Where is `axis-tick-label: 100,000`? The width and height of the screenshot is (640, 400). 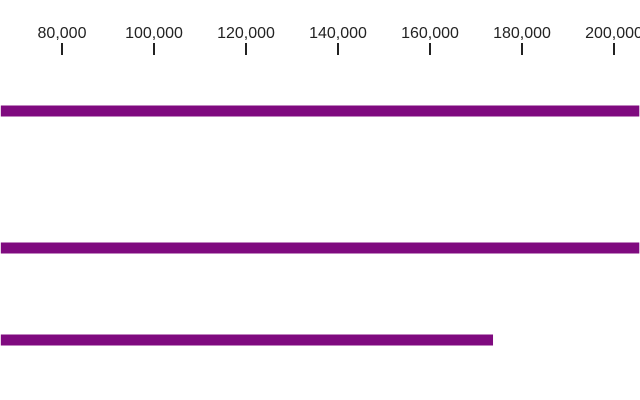 axis-tick-label: 100,000 is located at coordinates (154, 33).